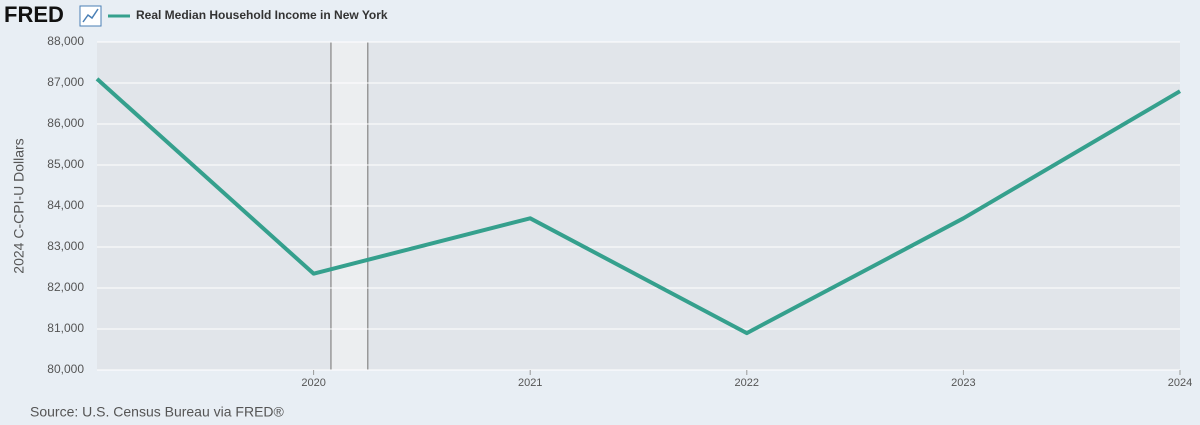 This screenshot has width=1200, height=425. I want to click on y-tick-label: 83,000, so click(65, 246).